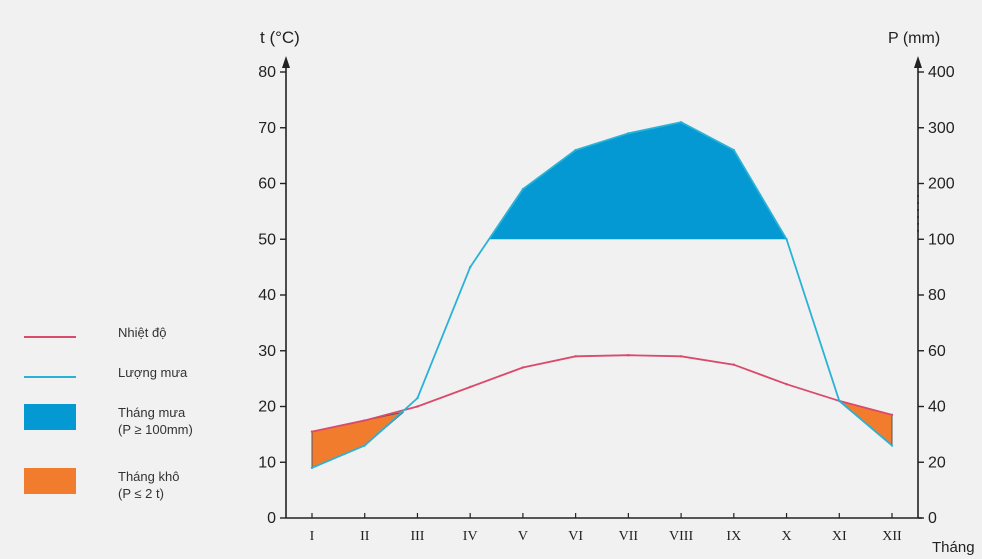 Image resolution: width=982 pixels, height=559 pixels. Describe the element at coordinates (267, 184) in the screenshot. I see `left-tick-label: 60` at that location.